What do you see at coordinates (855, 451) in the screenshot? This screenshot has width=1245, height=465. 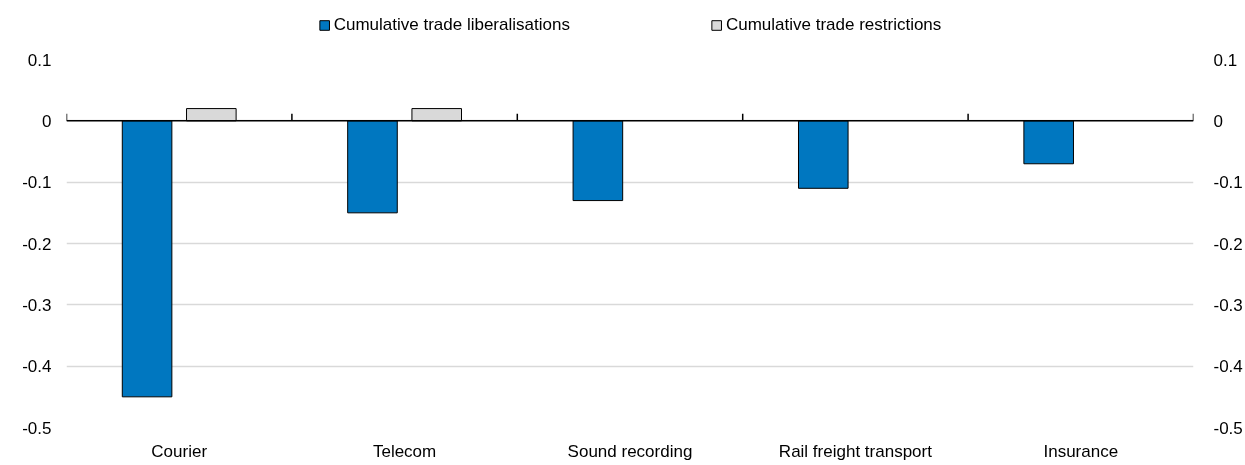 I see `x-tick-label: Rail freight transport` at bounding box center [855, 451].